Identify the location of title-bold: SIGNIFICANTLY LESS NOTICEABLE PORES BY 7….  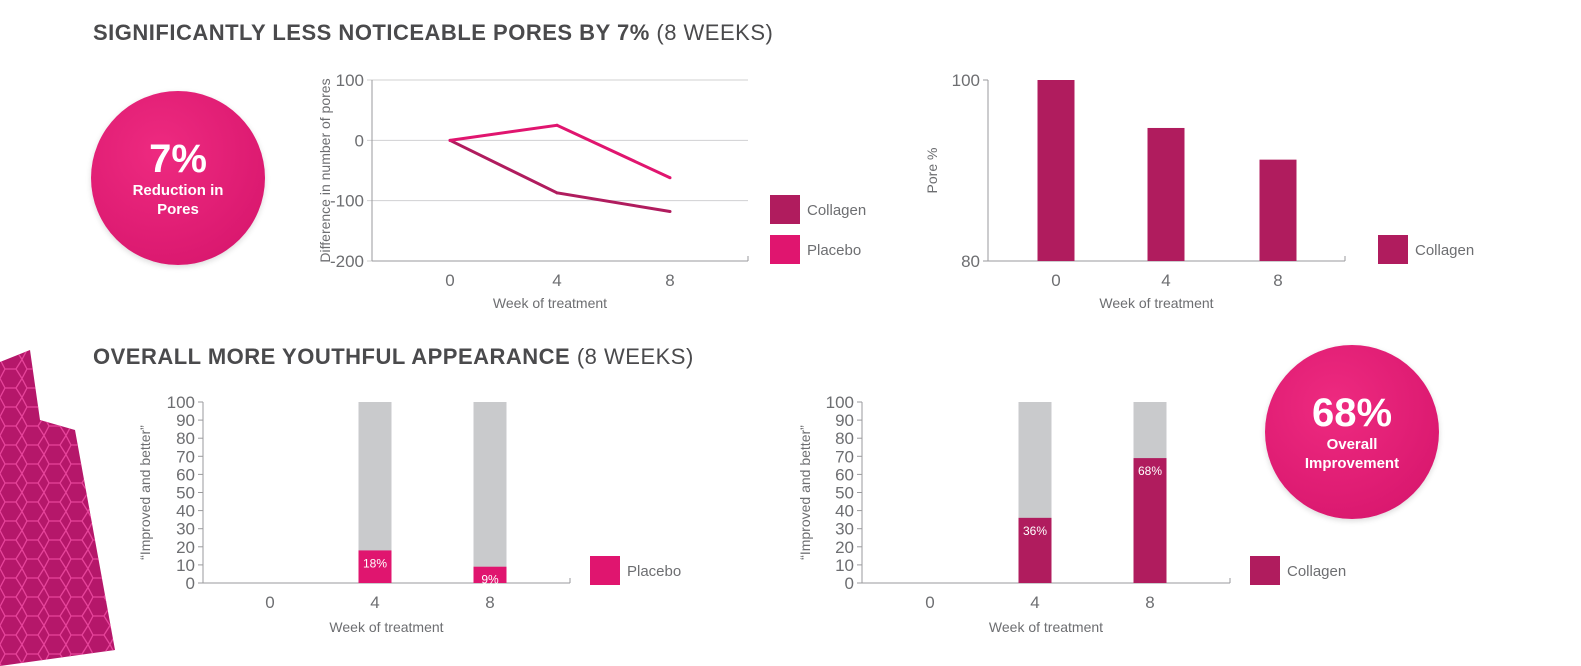
(371, 32).